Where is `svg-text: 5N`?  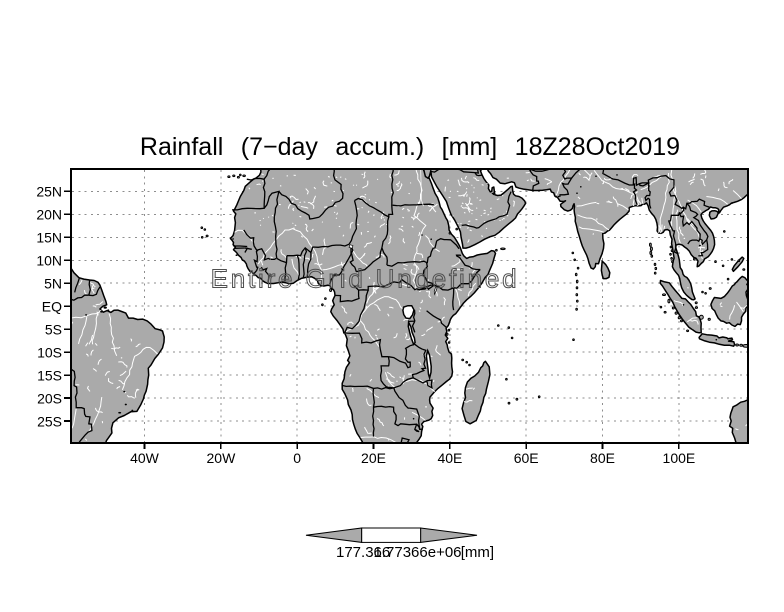 svg-text: 5N is located at coordinates (53, 284).